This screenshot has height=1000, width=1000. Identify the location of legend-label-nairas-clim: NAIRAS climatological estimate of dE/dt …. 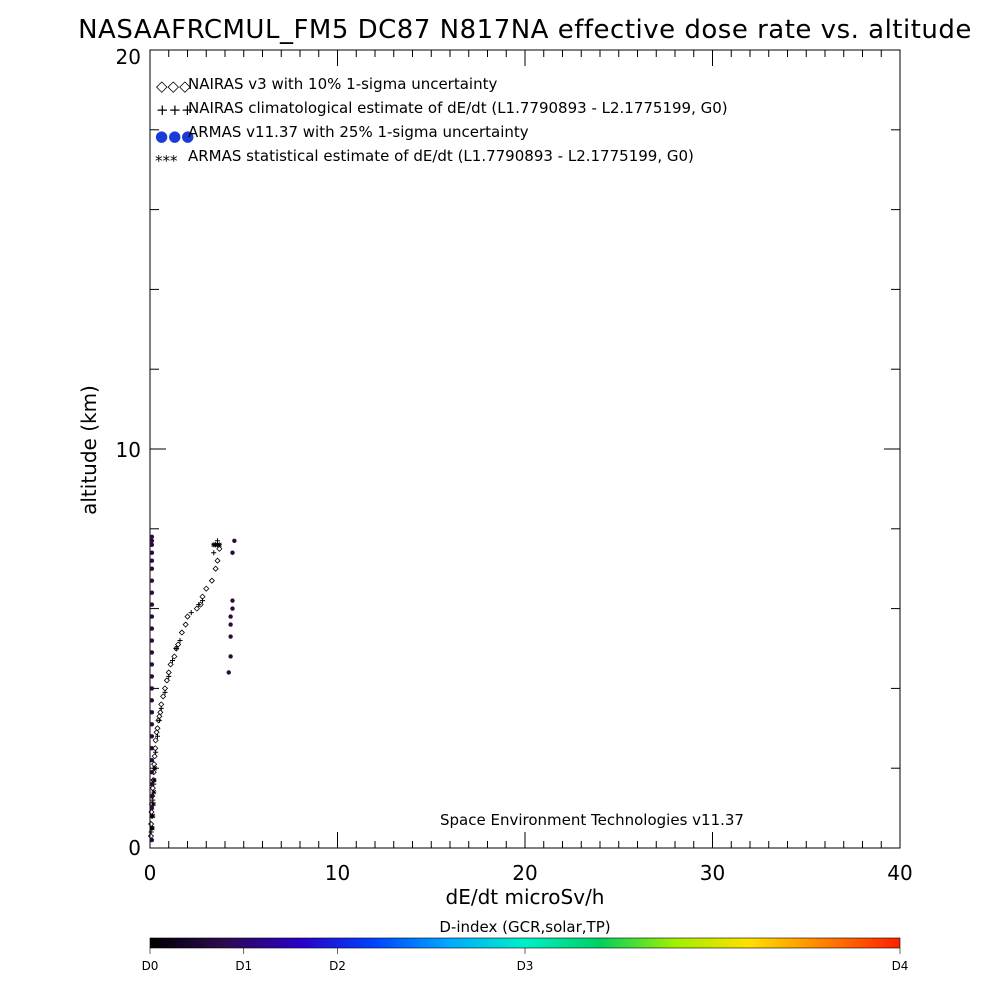
(458, 108).